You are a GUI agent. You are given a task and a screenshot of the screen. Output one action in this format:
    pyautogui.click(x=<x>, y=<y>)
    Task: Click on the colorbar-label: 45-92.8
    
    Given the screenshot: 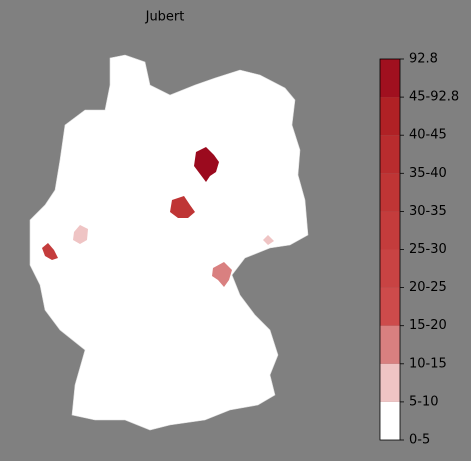 What is the action you would take?
    pyautogui.click(x=434, y=97)
    